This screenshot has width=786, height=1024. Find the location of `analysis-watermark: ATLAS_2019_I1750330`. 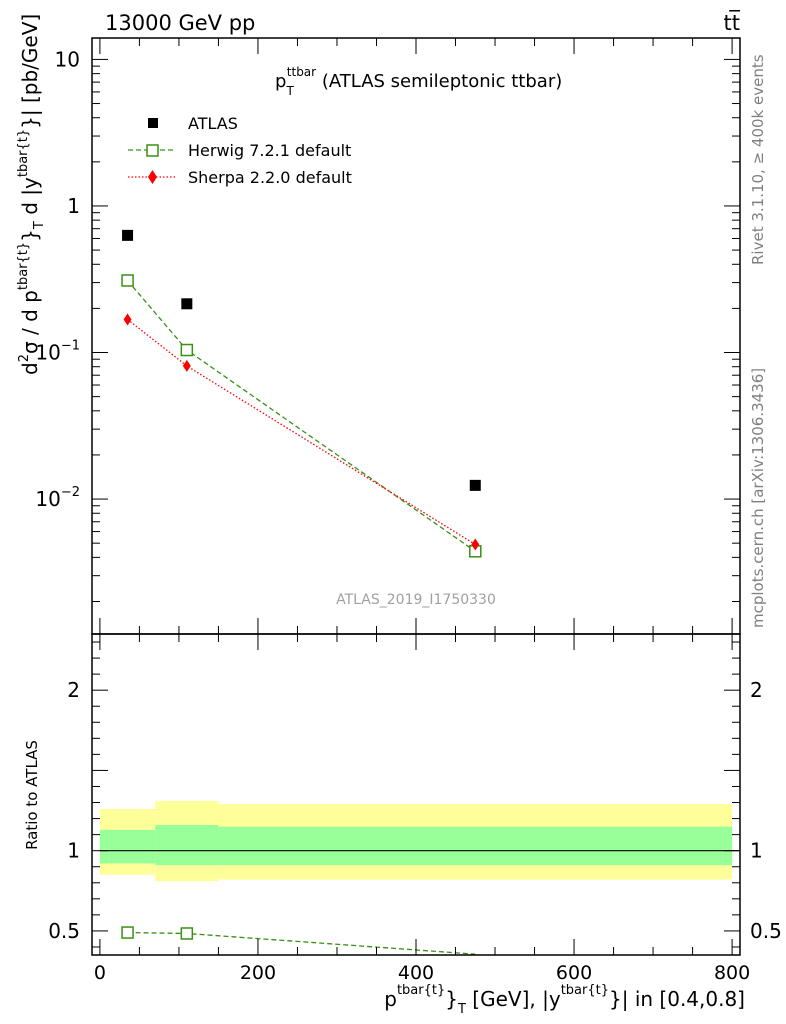

analysis-watermark: ATLAS_2019_I1750330 is located at coordinates (416, 600).